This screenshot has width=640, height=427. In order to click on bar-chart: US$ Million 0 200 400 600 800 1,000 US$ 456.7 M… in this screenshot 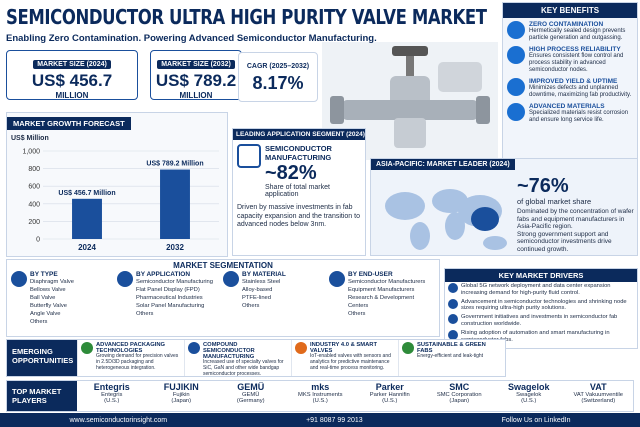, I will do `click(115, 193)`.